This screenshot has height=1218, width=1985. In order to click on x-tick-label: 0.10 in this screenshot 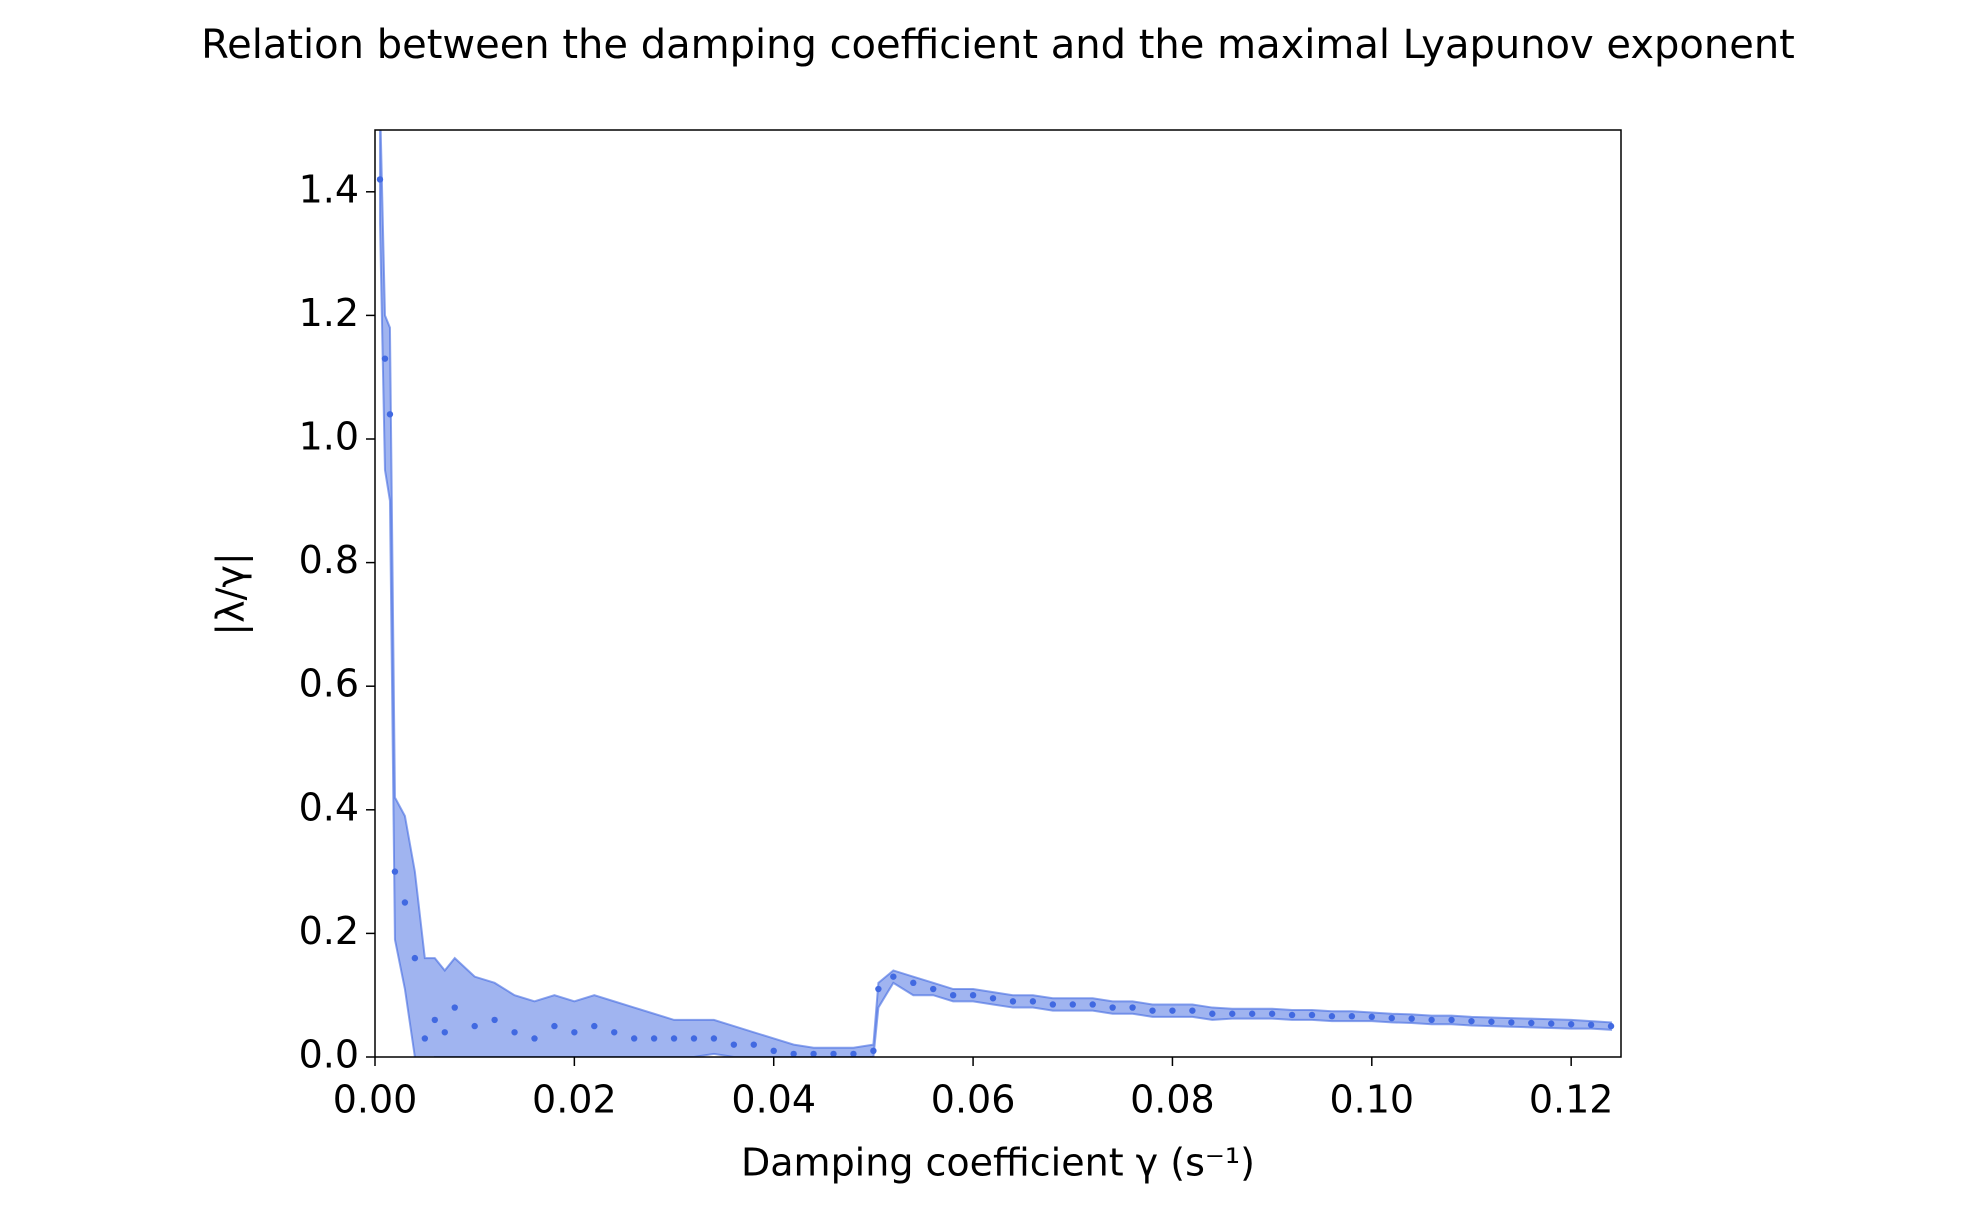, I will do `click(1371, 1100)`.